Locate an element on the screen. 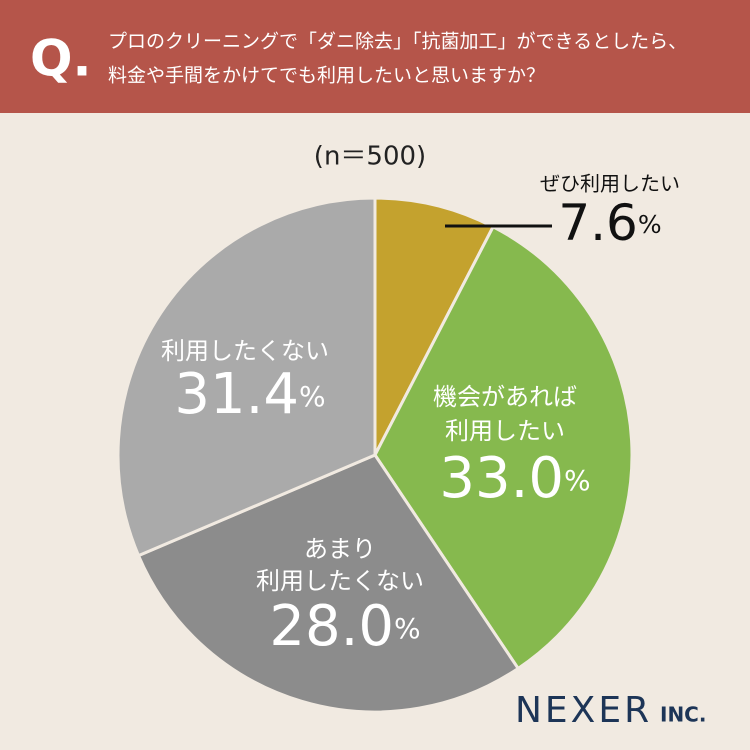 This screenshot has height=750, width=750. value-number: 28.0 is located at coordinates (331, 626).